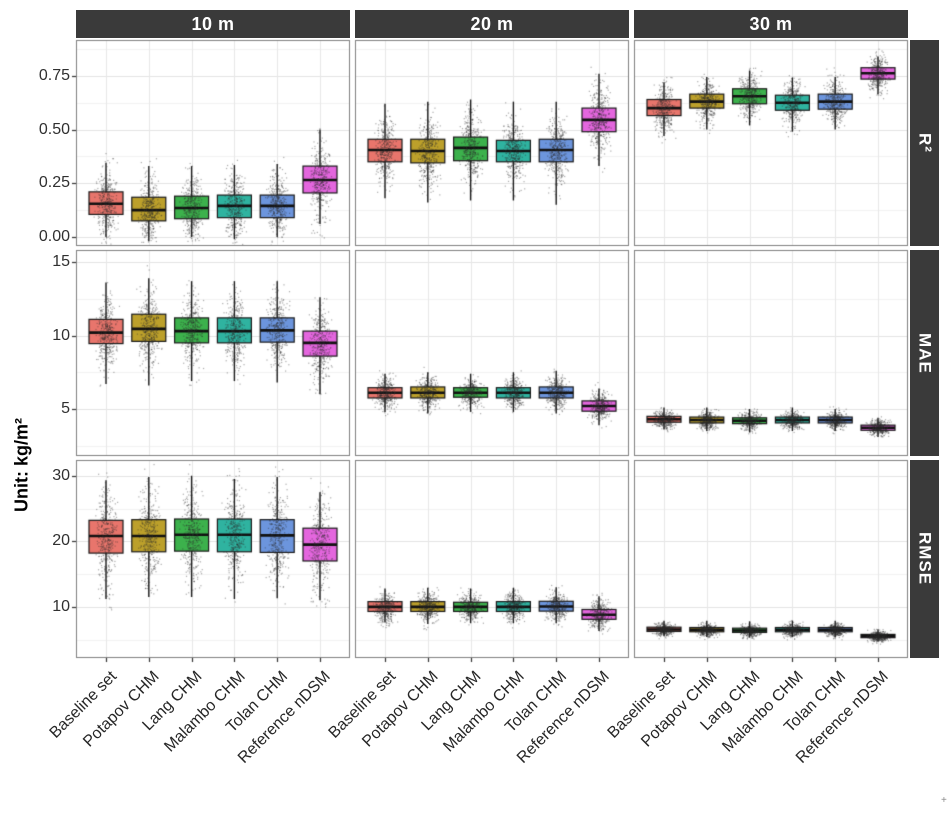  Describe the element at coordinates (771, 24) in the screenshot. I see `facet-col-strip-2: 30 m` at that location.